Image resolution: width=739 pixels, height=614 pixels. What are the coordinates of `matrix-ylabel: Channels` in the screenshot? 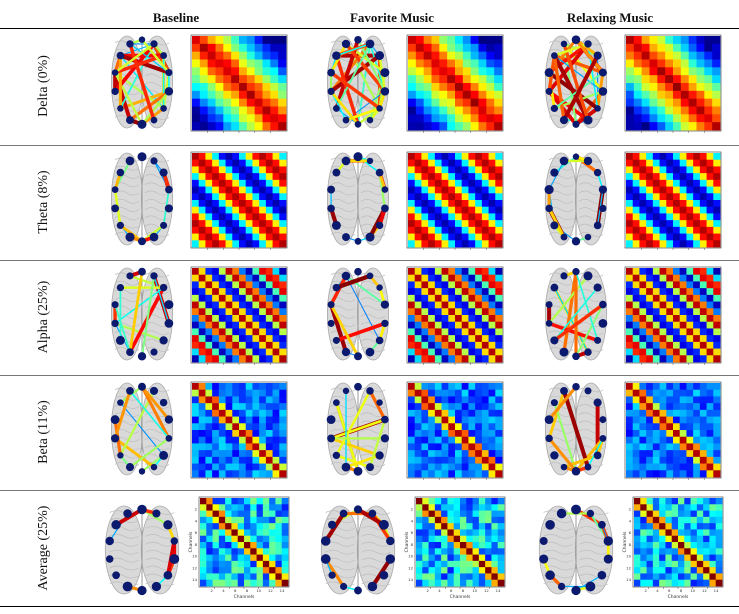 It's located at (191, 541).